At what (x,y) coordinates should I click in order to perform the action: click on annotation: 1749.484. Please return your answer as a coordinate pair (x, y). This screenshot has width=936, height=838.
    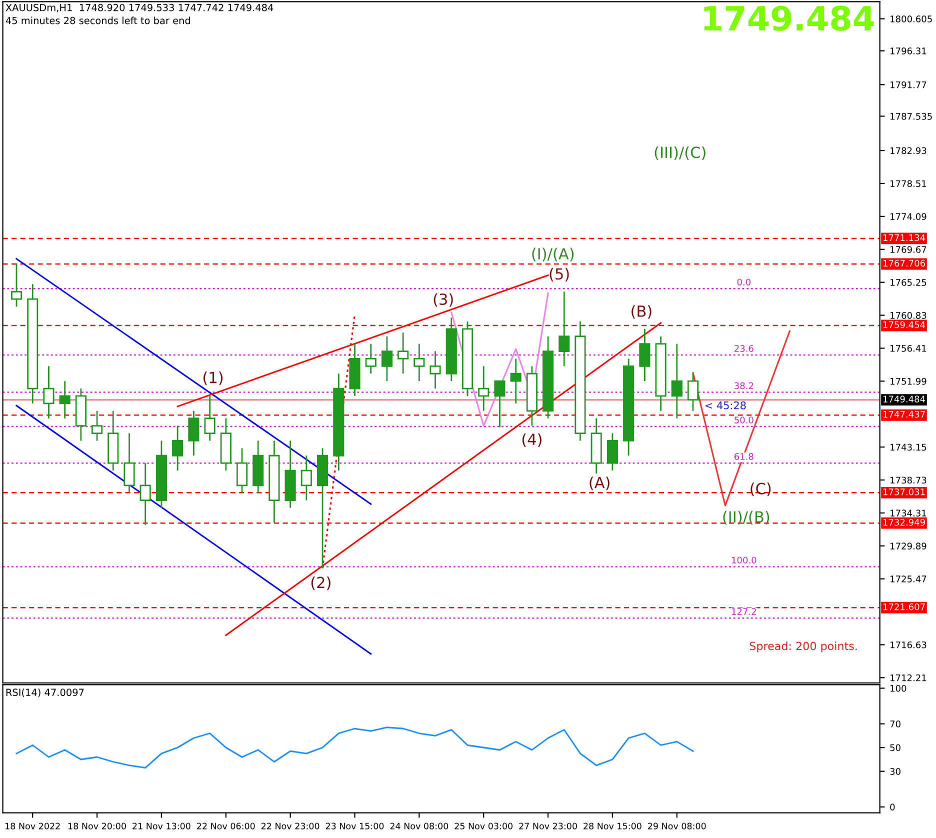
    Looking at the image, I should click on (789, 18).